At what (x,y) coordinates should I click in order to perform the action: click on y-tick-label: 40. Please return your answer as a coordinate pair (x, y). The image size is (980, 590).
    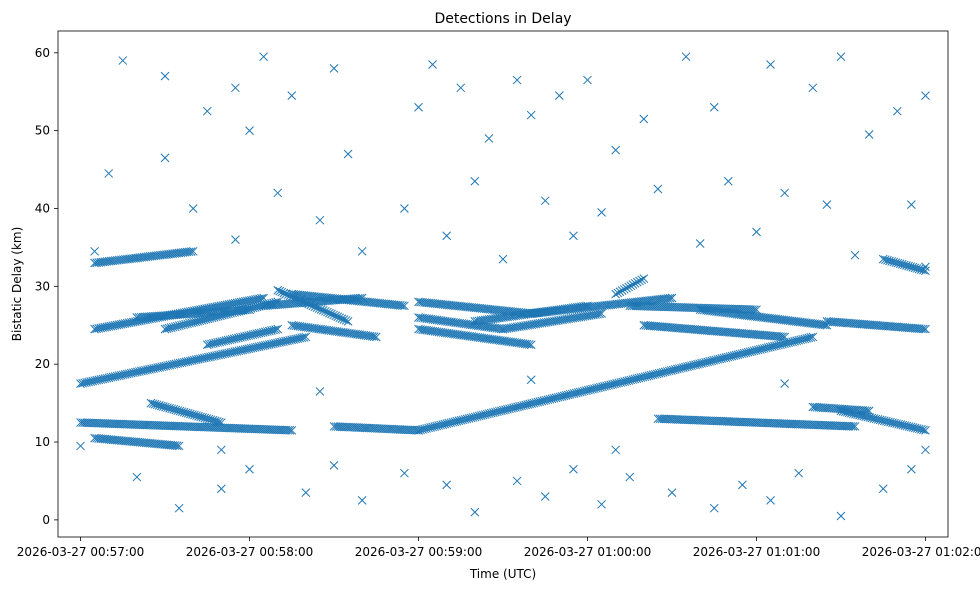
    Looking at the image, I should click on (42, 208).